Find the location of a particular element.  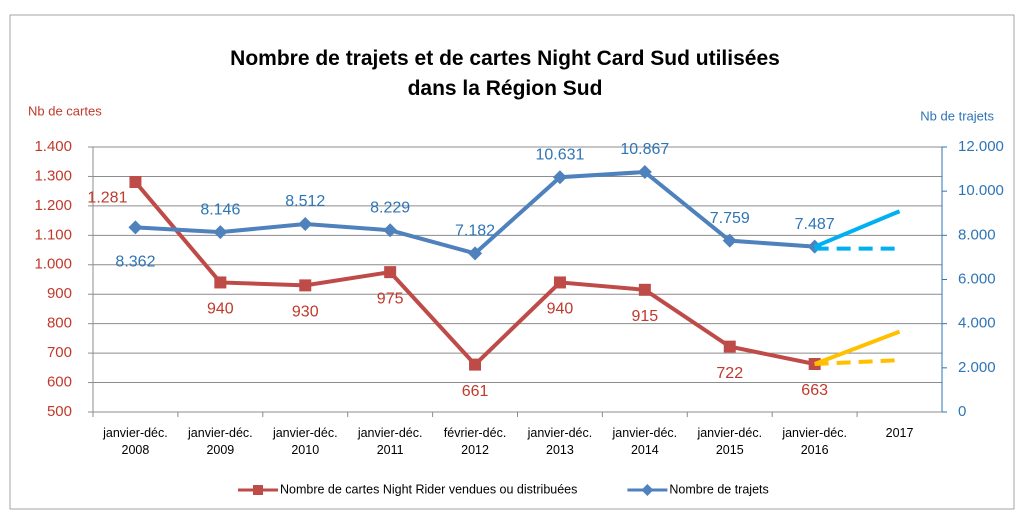

y-tick-label: 900 is located at coordinates (59, 293).